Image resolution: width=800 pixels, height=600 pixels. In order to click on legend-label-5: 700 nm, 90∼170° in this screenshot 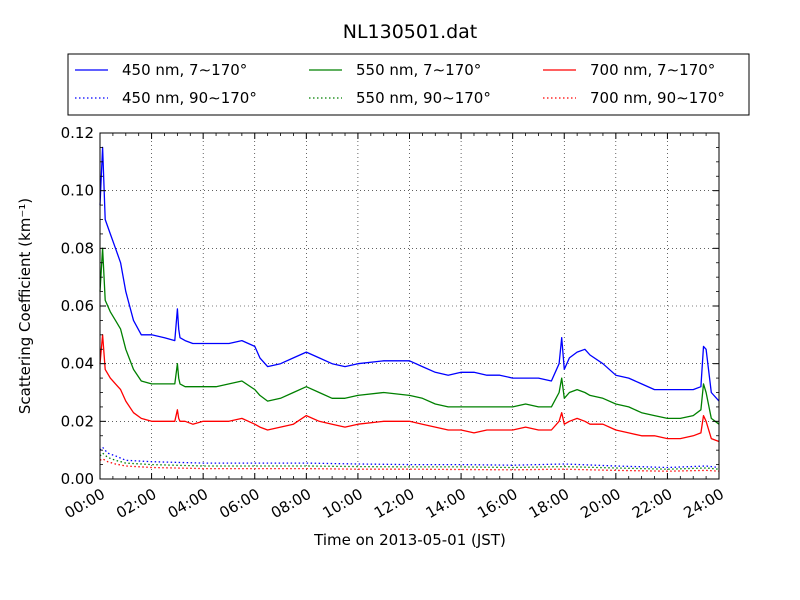, I will do `click(657, 98)`.